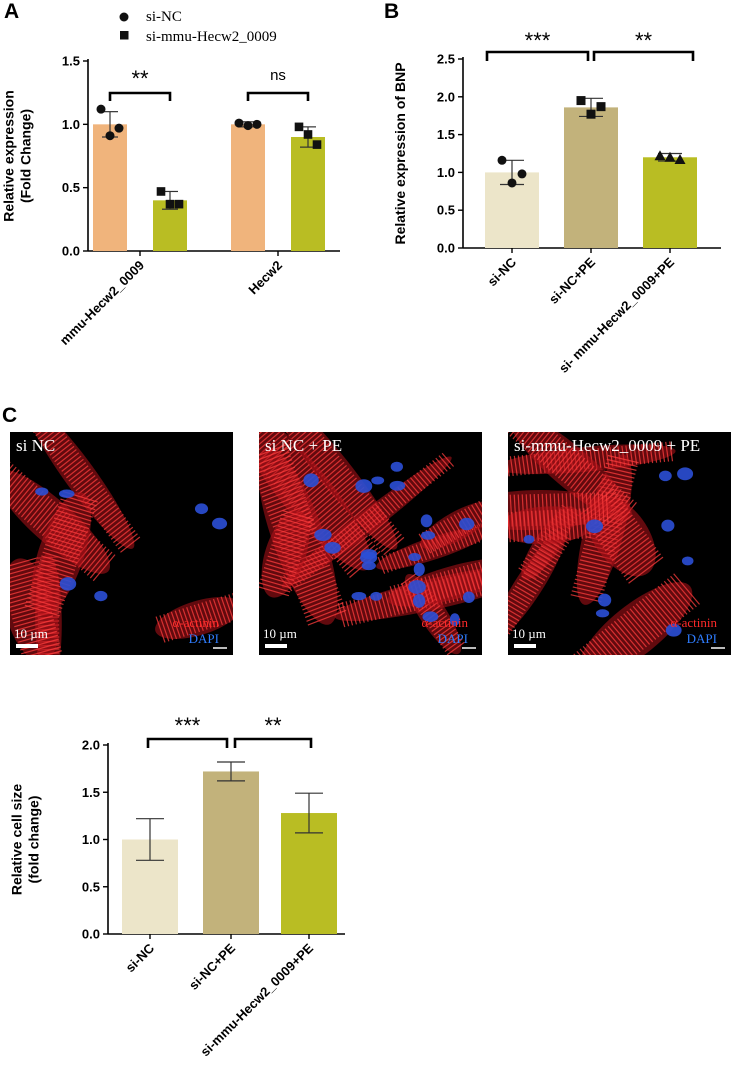 The height and width of the screenshot is (1073, 733). I want to click on y-tick-label: 2.0, so click(446, 96).